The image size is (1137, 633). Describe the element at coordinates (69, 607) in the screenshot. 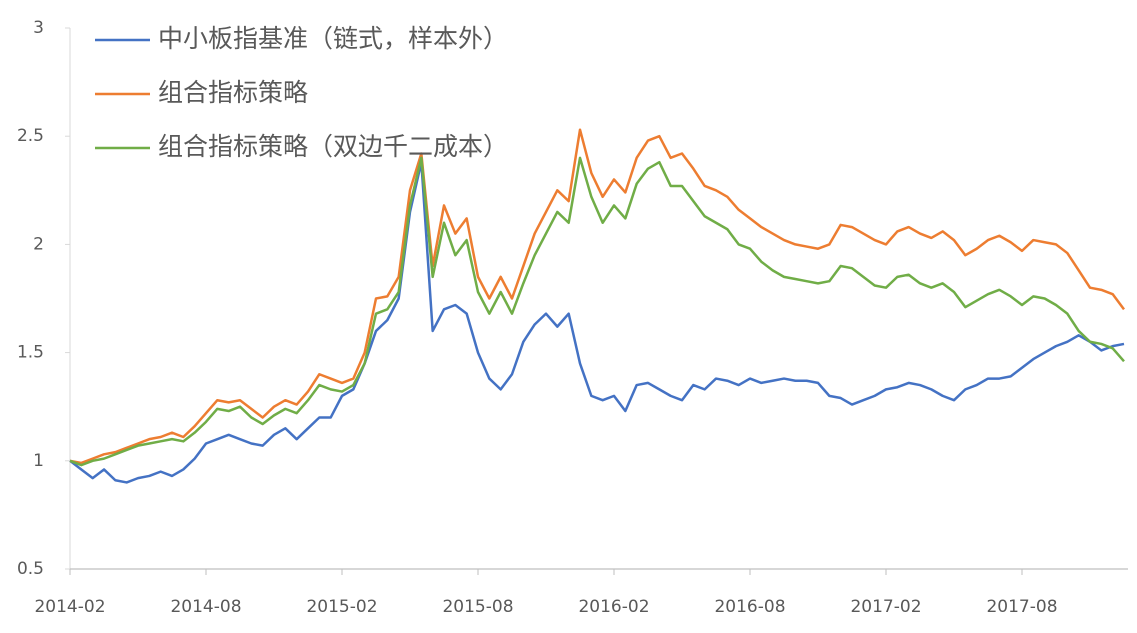

I see `x-tick-label: 2014-02` at that location.